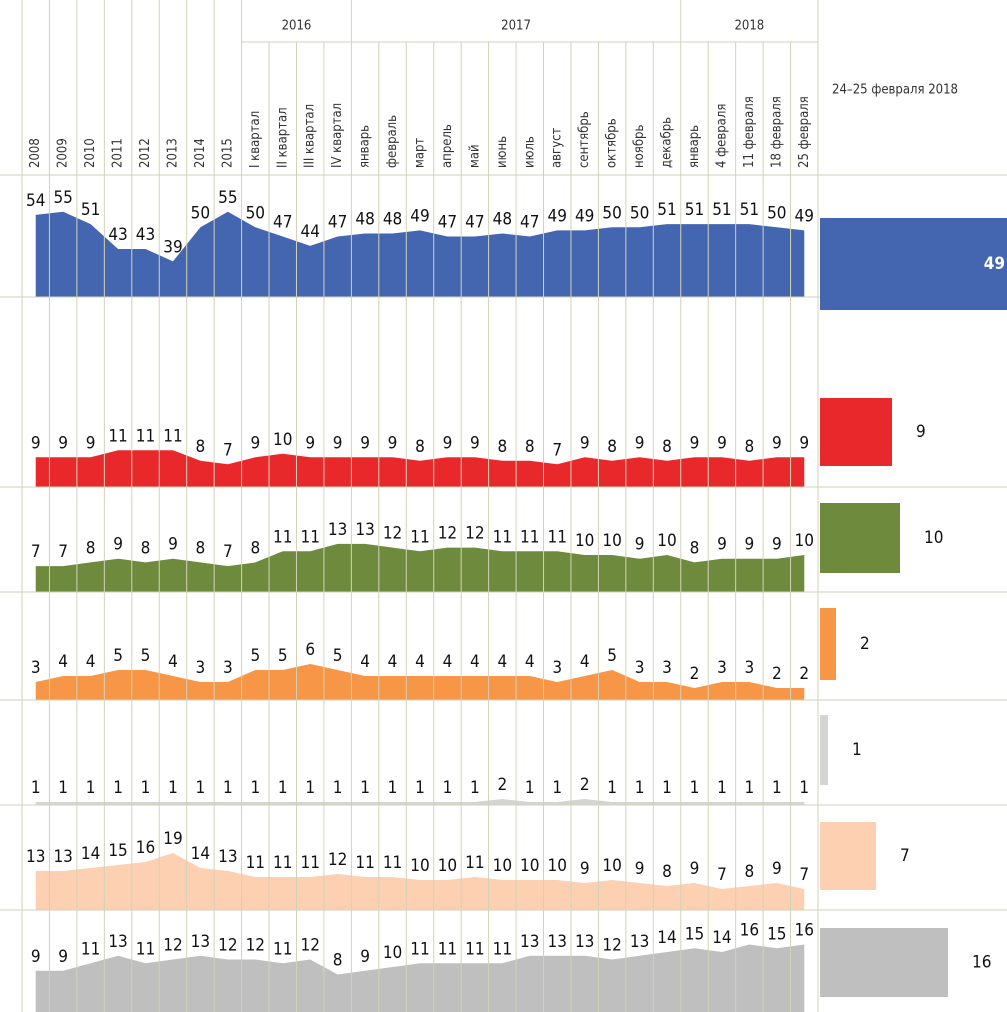  Describe the element at coordinates (145, 153) in the screenshot. I see `x-tick-label: 2012` at that location.